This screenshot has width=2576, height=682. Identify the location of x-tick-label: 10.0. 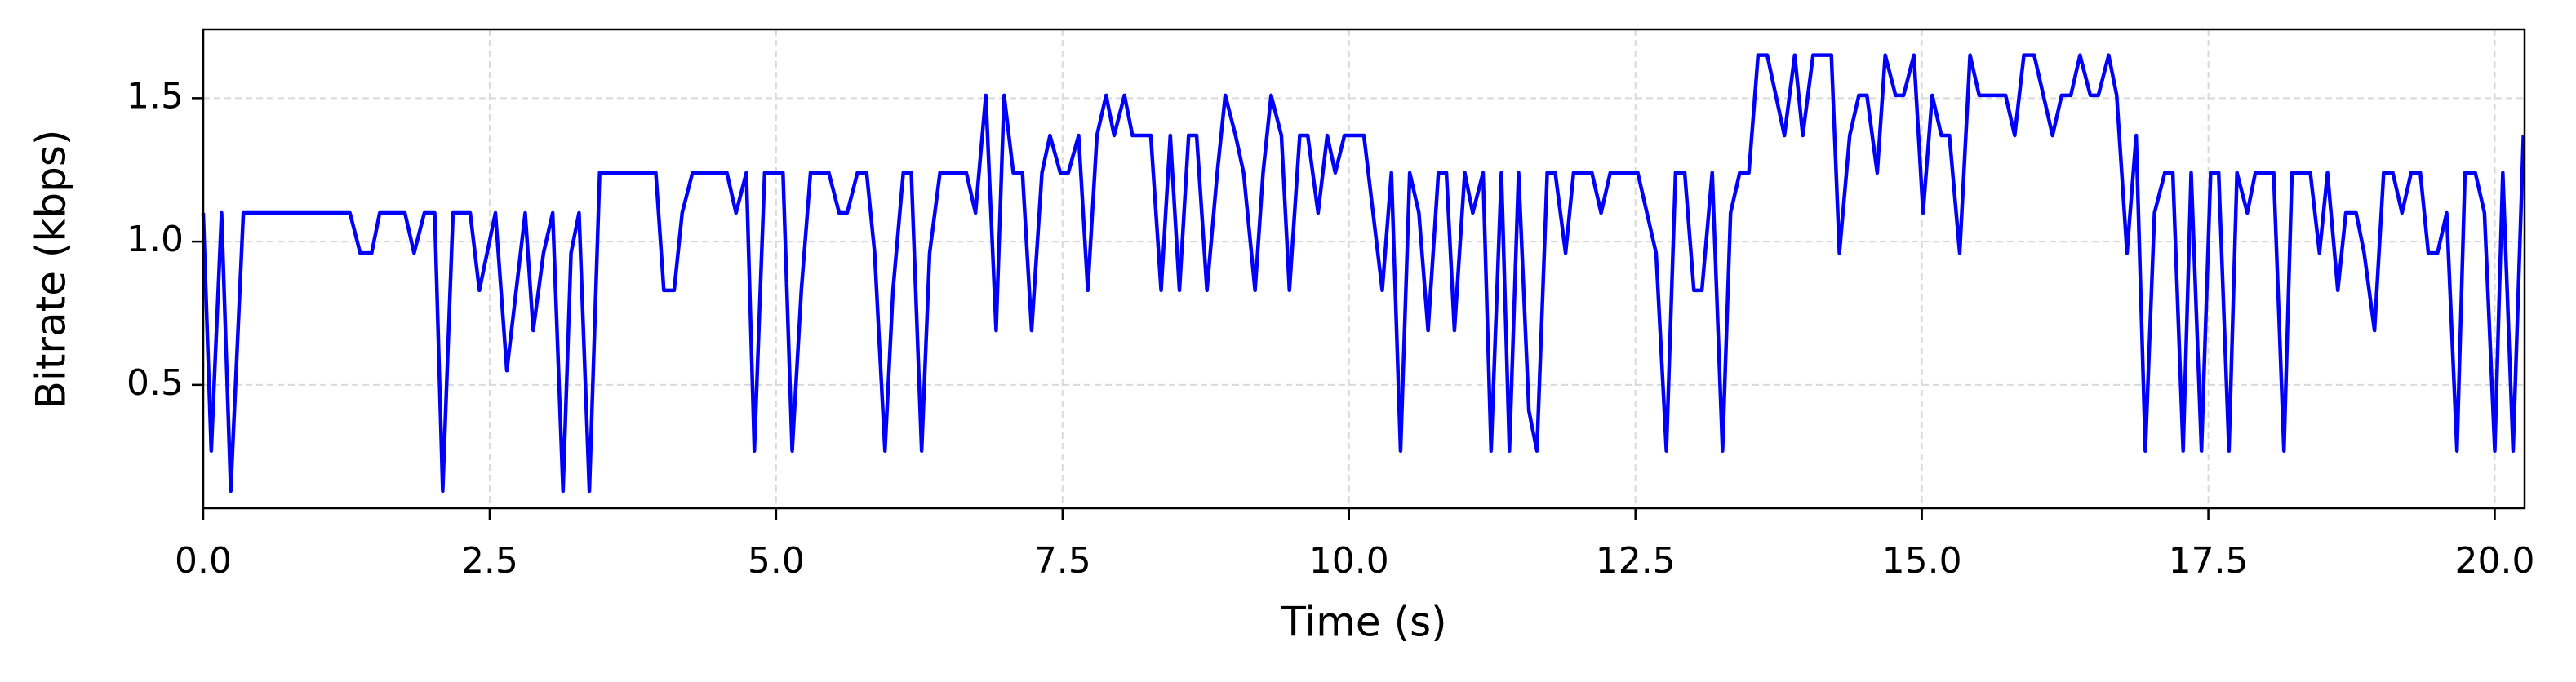
(1349, 561).